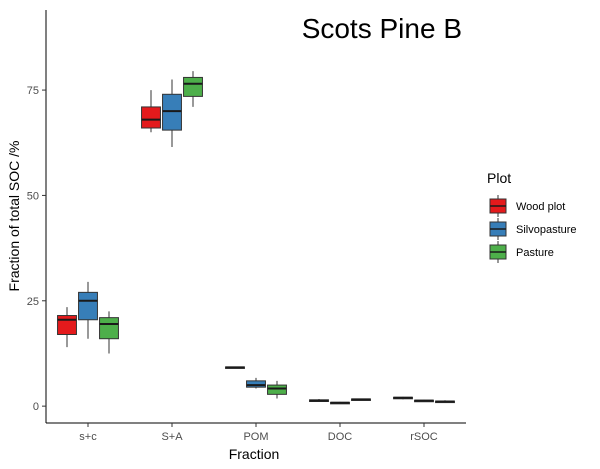 Image resolution: width=600 pixels, height=469 pixels. I want to click on legend-item-wood-plot: Wood plot, so click(527, 206).